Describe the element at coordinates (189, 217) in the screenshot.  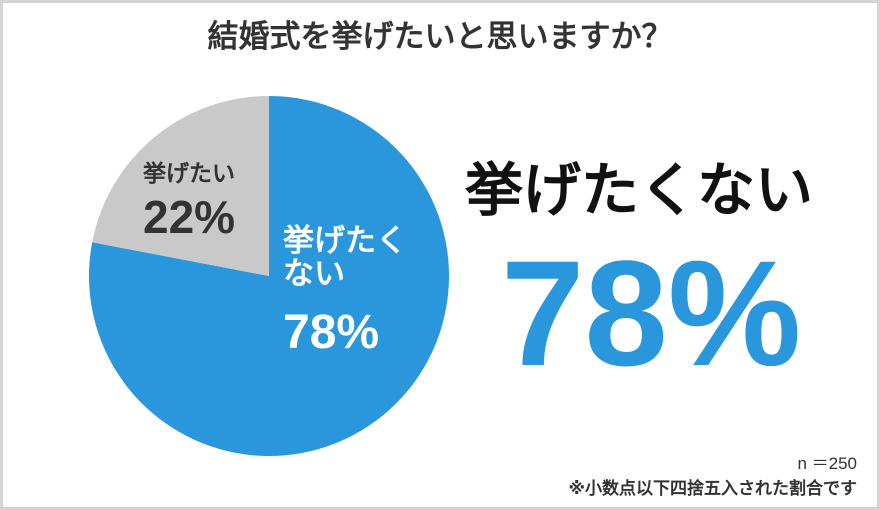
I see `value-label: 22%` at that location.